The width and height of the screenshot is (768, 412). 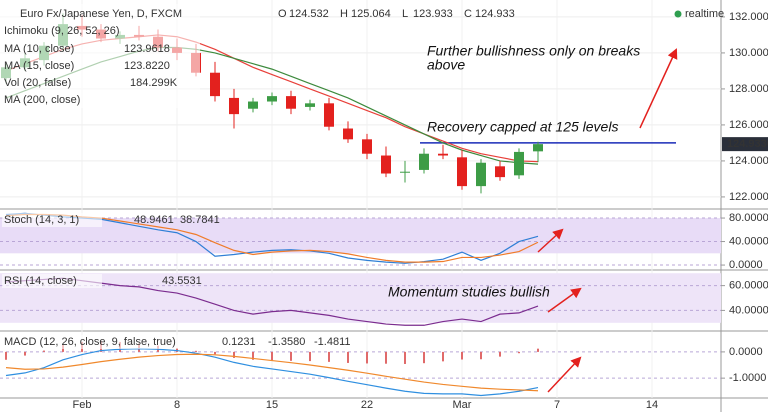 What do you see at coordinates (154, 220) in the screenshot?
I see `legend-value: 48.9461` at bounding box center [154, 220].